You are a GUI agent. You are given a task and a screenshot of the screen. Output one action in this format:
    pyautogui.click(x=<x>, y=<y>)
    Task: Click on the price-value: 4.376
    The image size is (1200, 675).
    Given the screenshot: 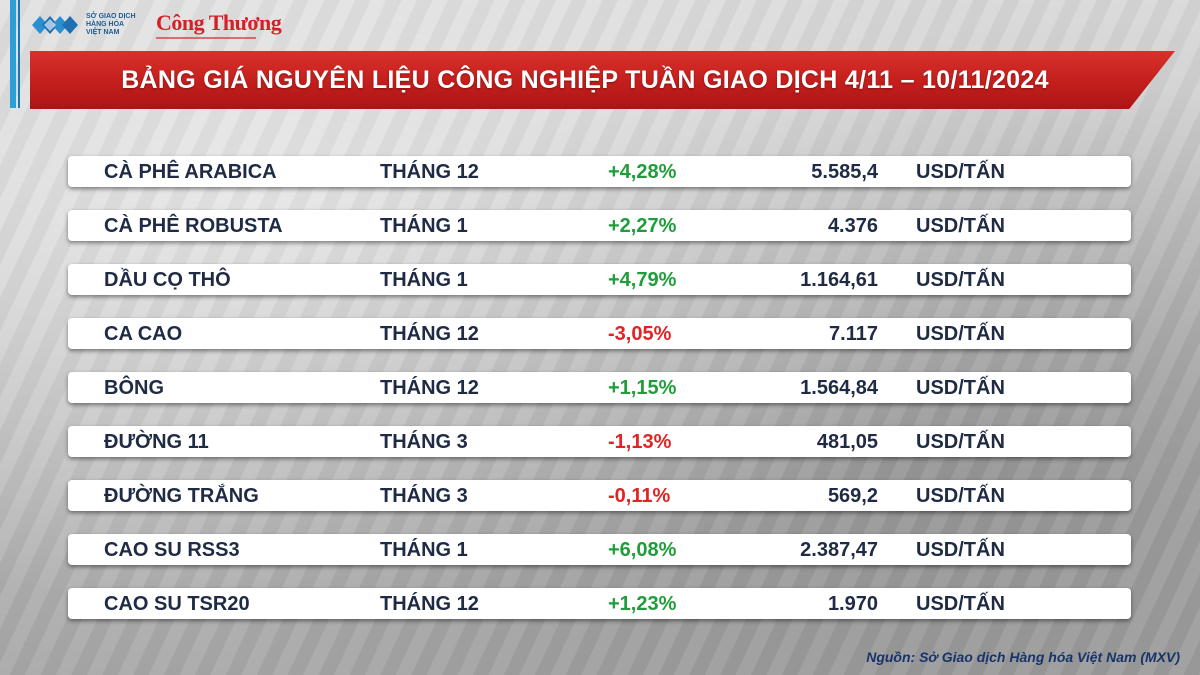 What is the action you would take?
    pyautogui.click(x=852, y=226)
    